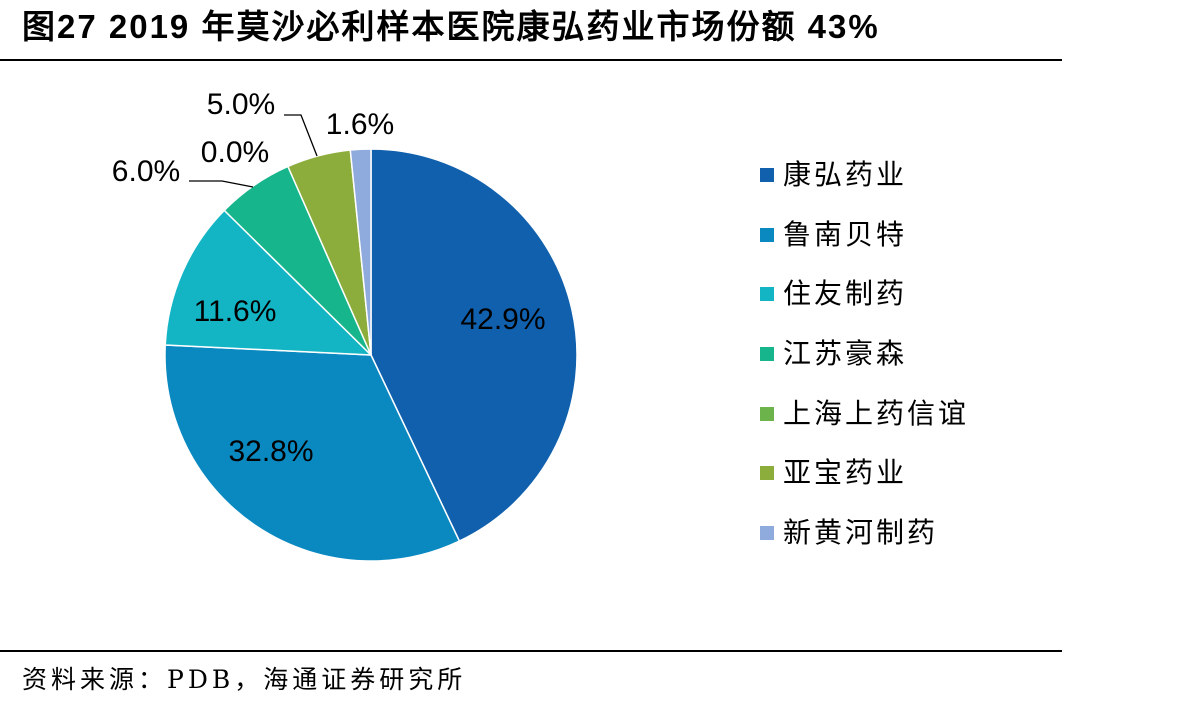  Describe the element at coordinates (502, 319) in the screenshot. I see `data-label-kanghong: 42.9%` at that location.